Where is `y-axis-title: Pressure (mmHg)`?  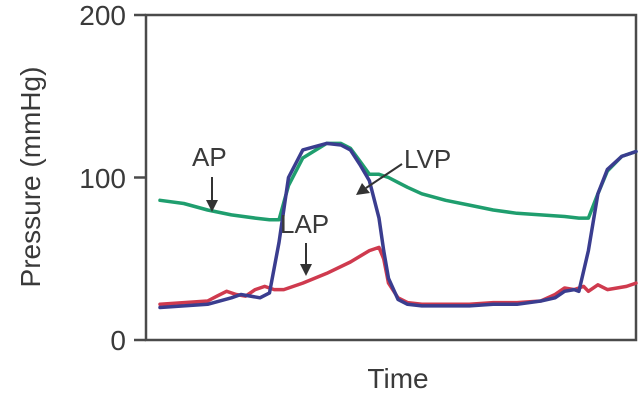 y-axis-title: Pressure (mmHg) is located at coordinates (30, 177).